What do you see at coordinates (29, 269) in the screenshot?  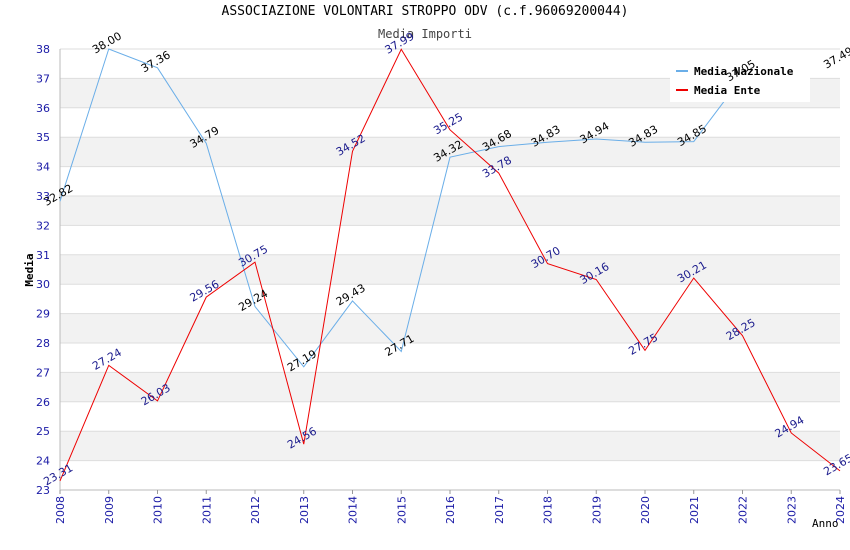 I see `y-axis-label: Media` at bounding box center [29, 269].